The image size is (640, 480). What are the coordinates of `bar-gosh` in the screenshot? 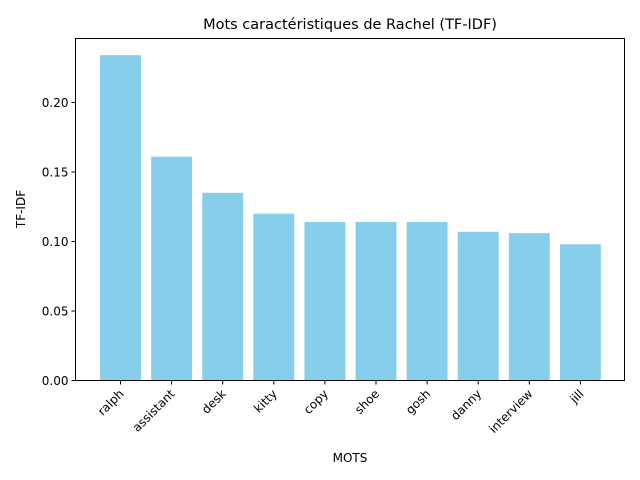 It's located at (427, 301).